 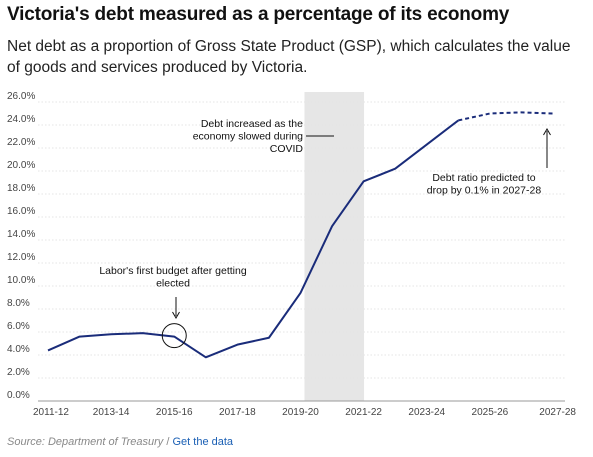 What do you see at coordinates (21, 280) in the screenshot?
I see `y-tick-label: 10.0%` at bounding box center [21, 280].